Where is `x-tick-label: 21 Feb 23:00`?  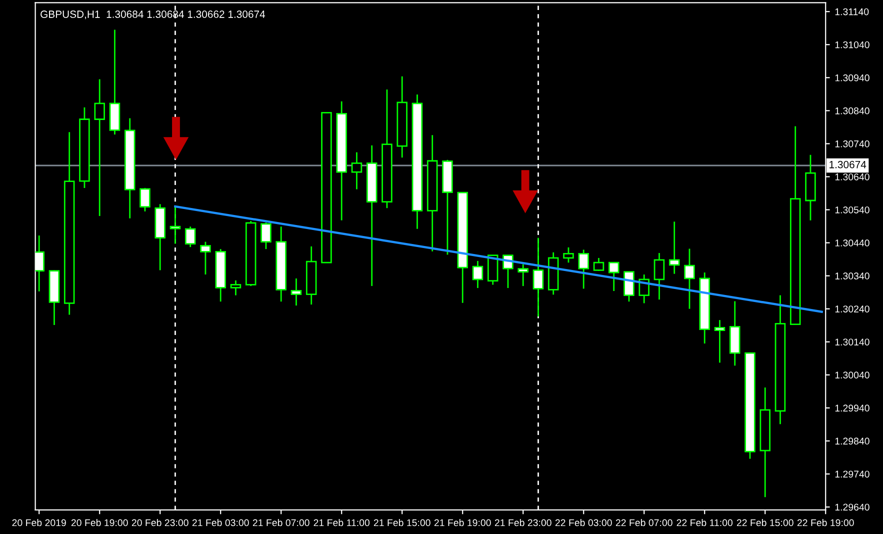 x-tick-label: 21 Feb 23:00 is located at coordinates (523, 522).